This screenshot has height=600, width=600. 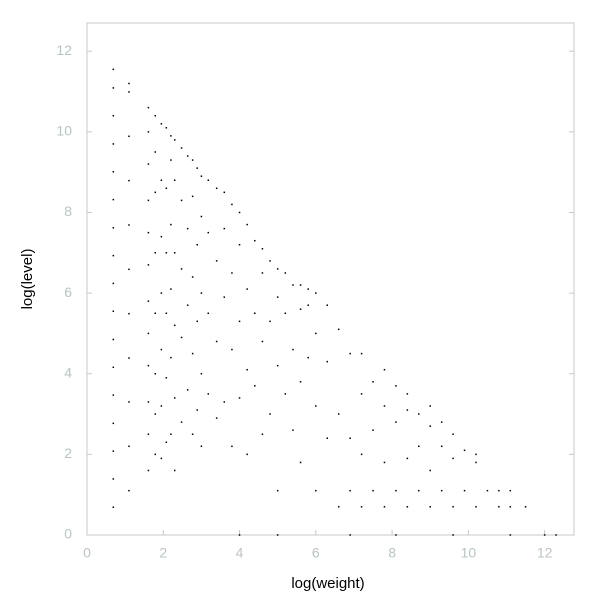 What do you see at coordinates (327, 583) in the screenshot?
I see `x-axis-label: log(weight)` at bounding box center [327, 583].